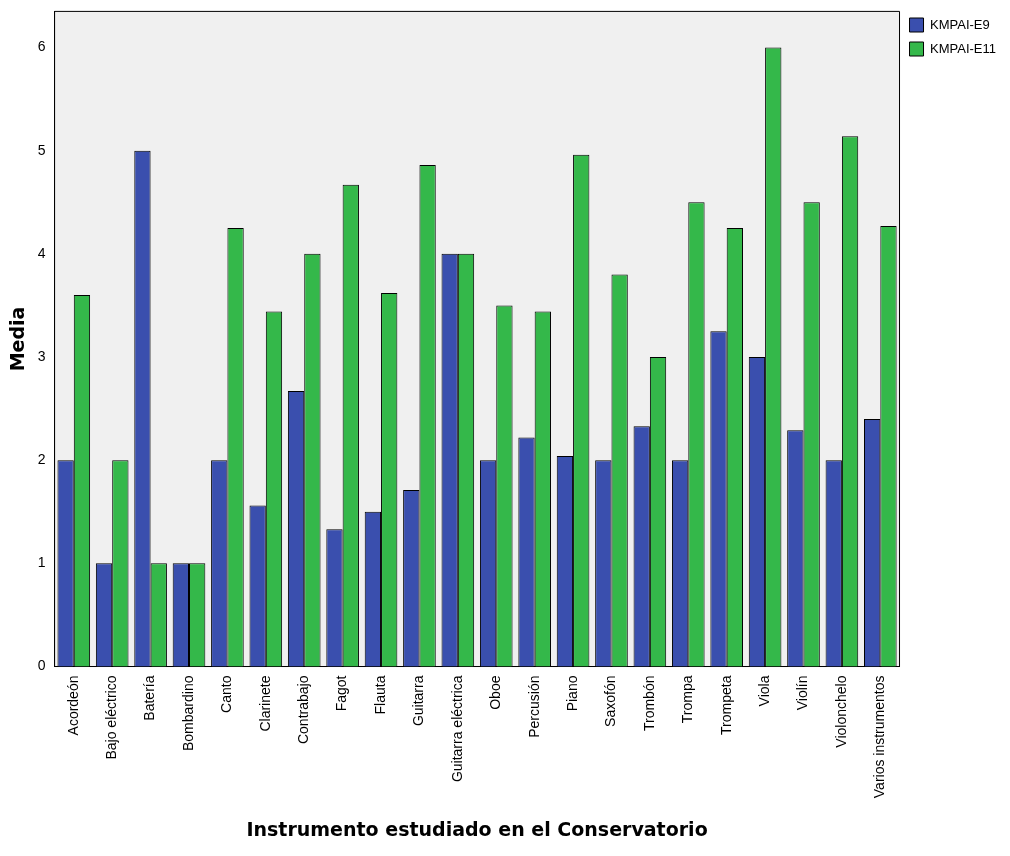 The image size is (1010, 856). Describe the element at coordinates (379, 695) in the screenshot. I see `x-tick-label: Flauta` at that location.